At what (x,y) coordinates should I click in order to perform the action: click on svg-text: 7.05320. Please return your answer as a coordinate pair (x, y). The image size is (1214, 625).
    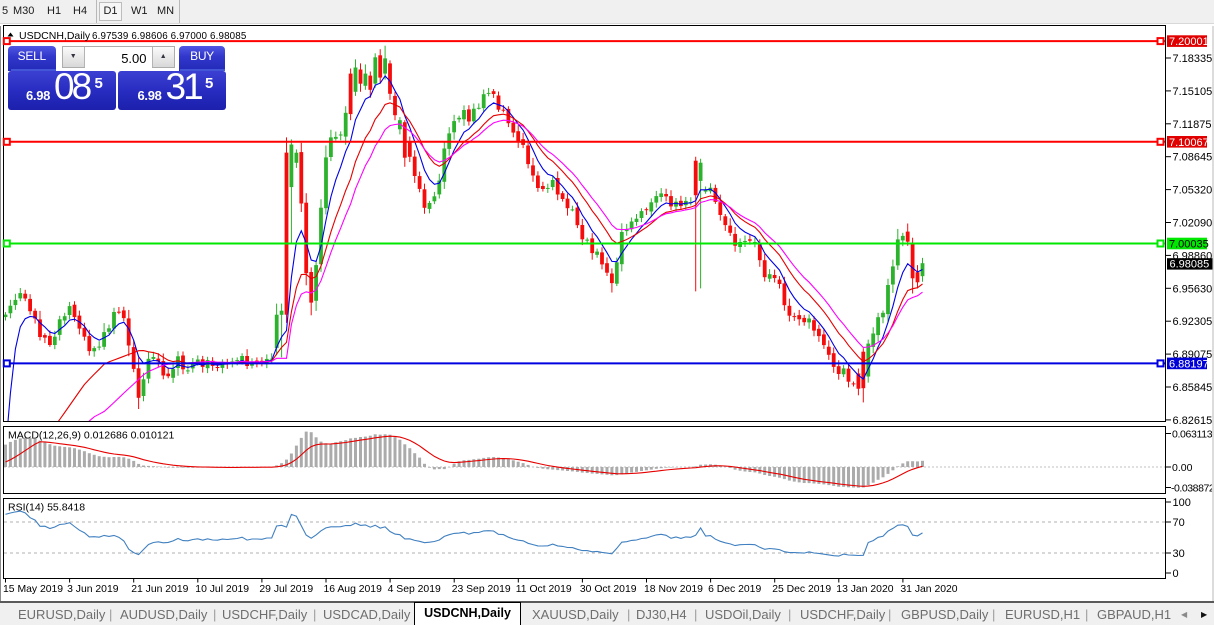
    Looking at the image, I should click on (1193, 191).